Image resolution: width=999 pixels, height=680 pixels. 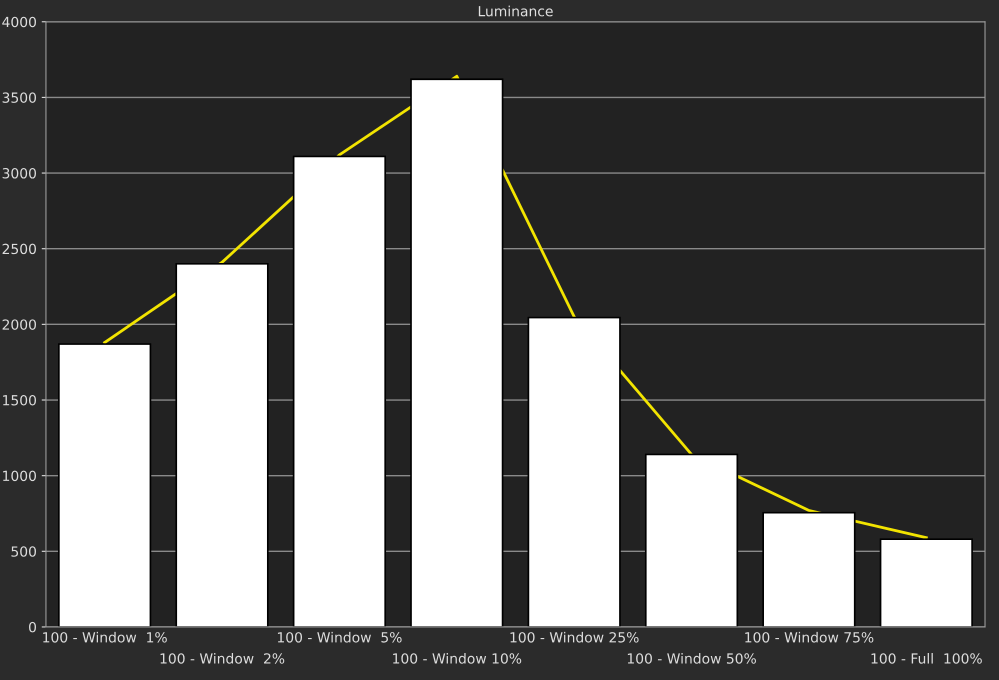 I want to click on y-tick-label: 3000, so click(x=19, y=173).